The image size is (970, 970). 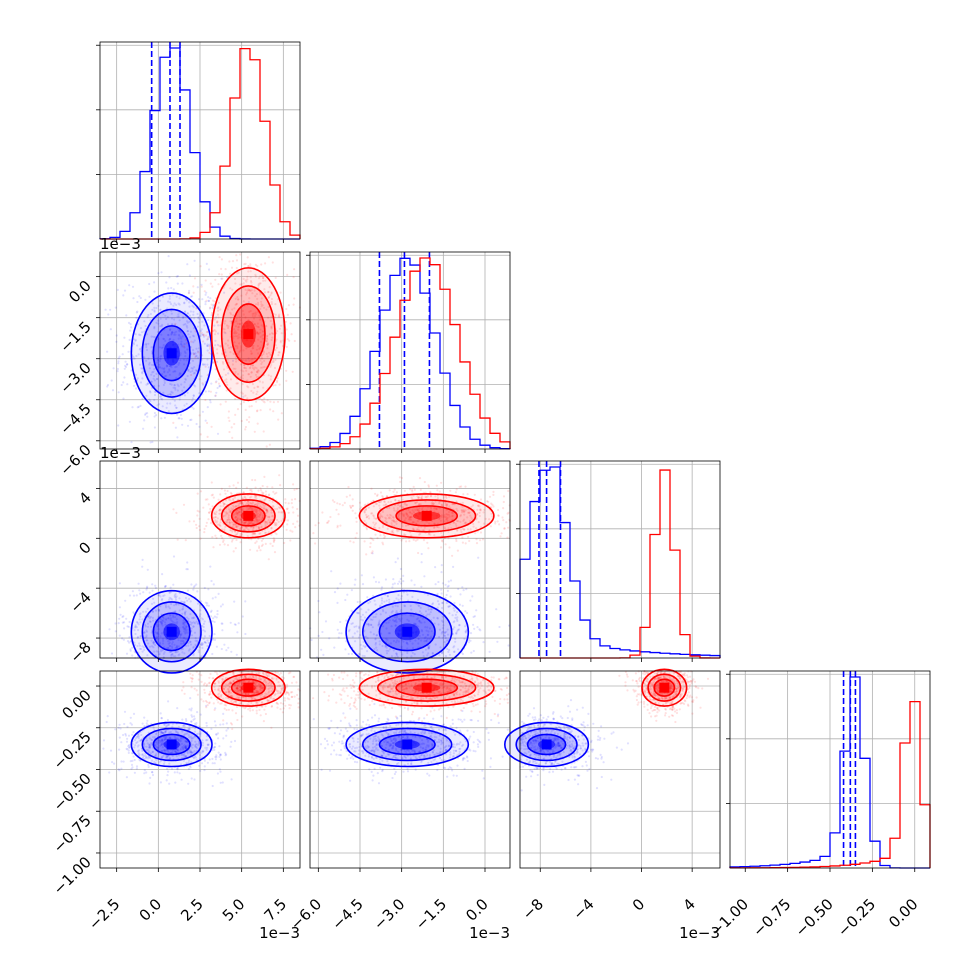 I want to click on x-tick-2-3: 4, so click(x=689, y=904).